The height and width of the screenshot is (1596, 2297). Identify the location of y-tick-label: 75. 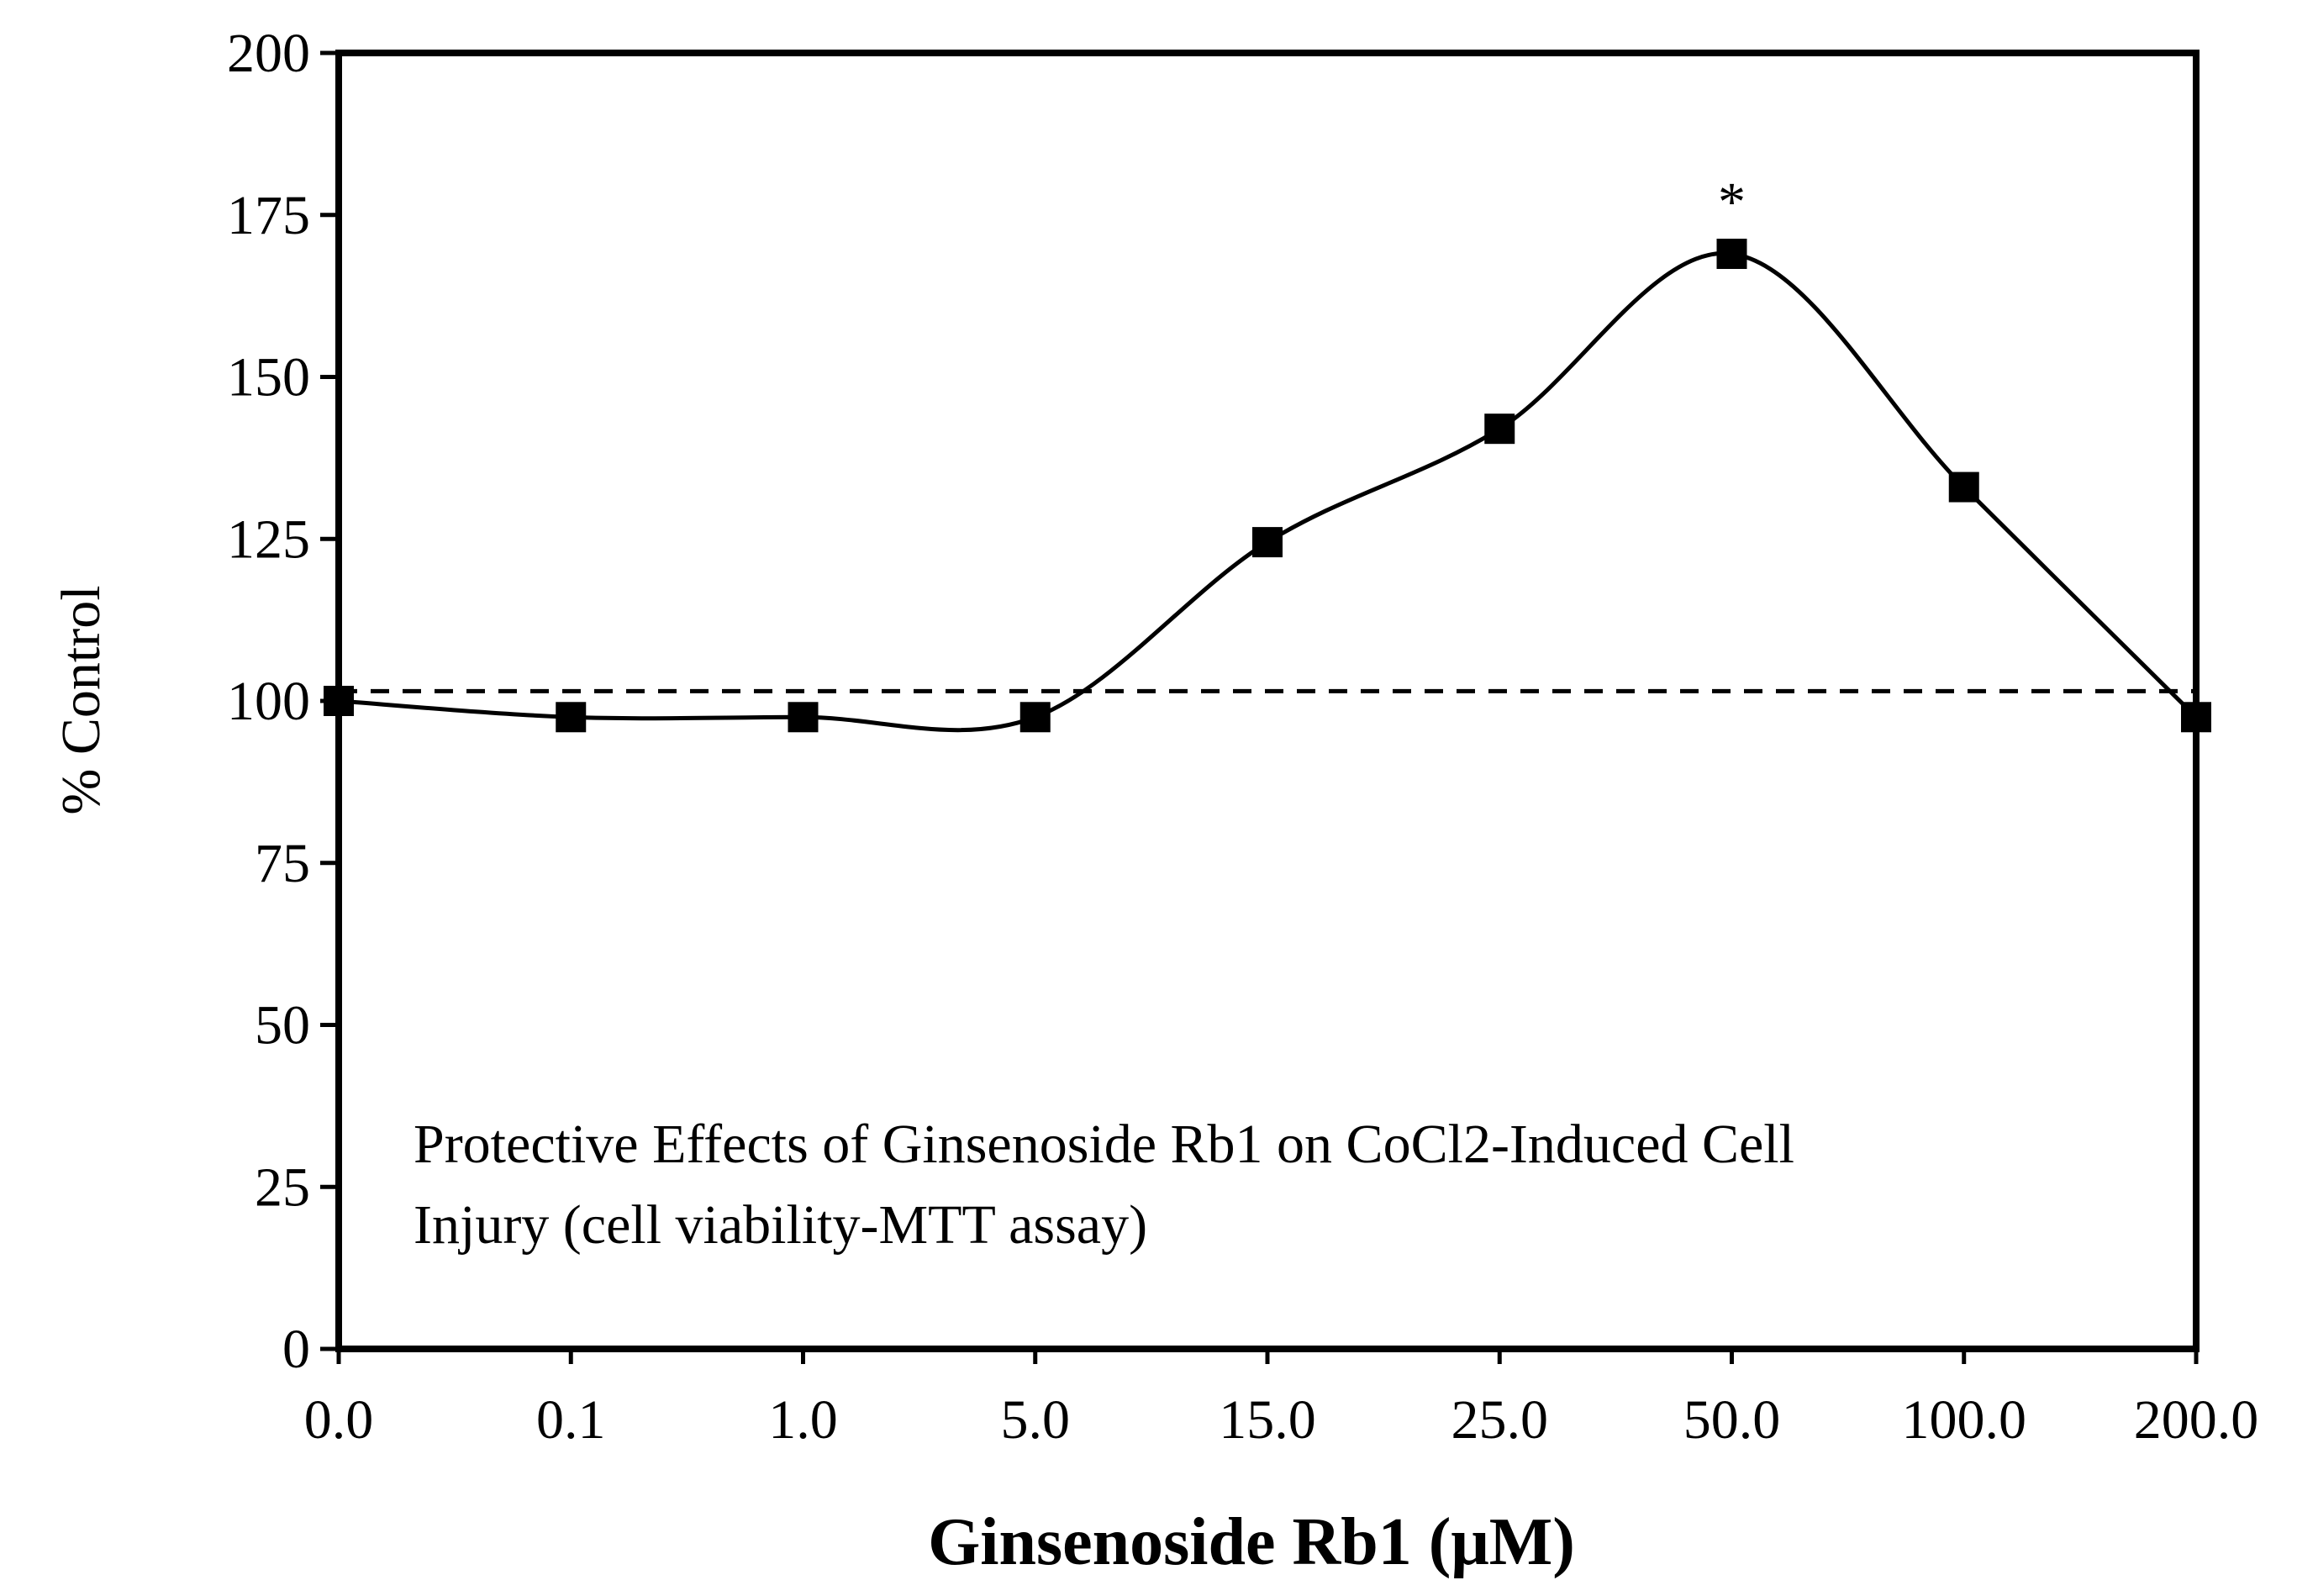
(282, 864).